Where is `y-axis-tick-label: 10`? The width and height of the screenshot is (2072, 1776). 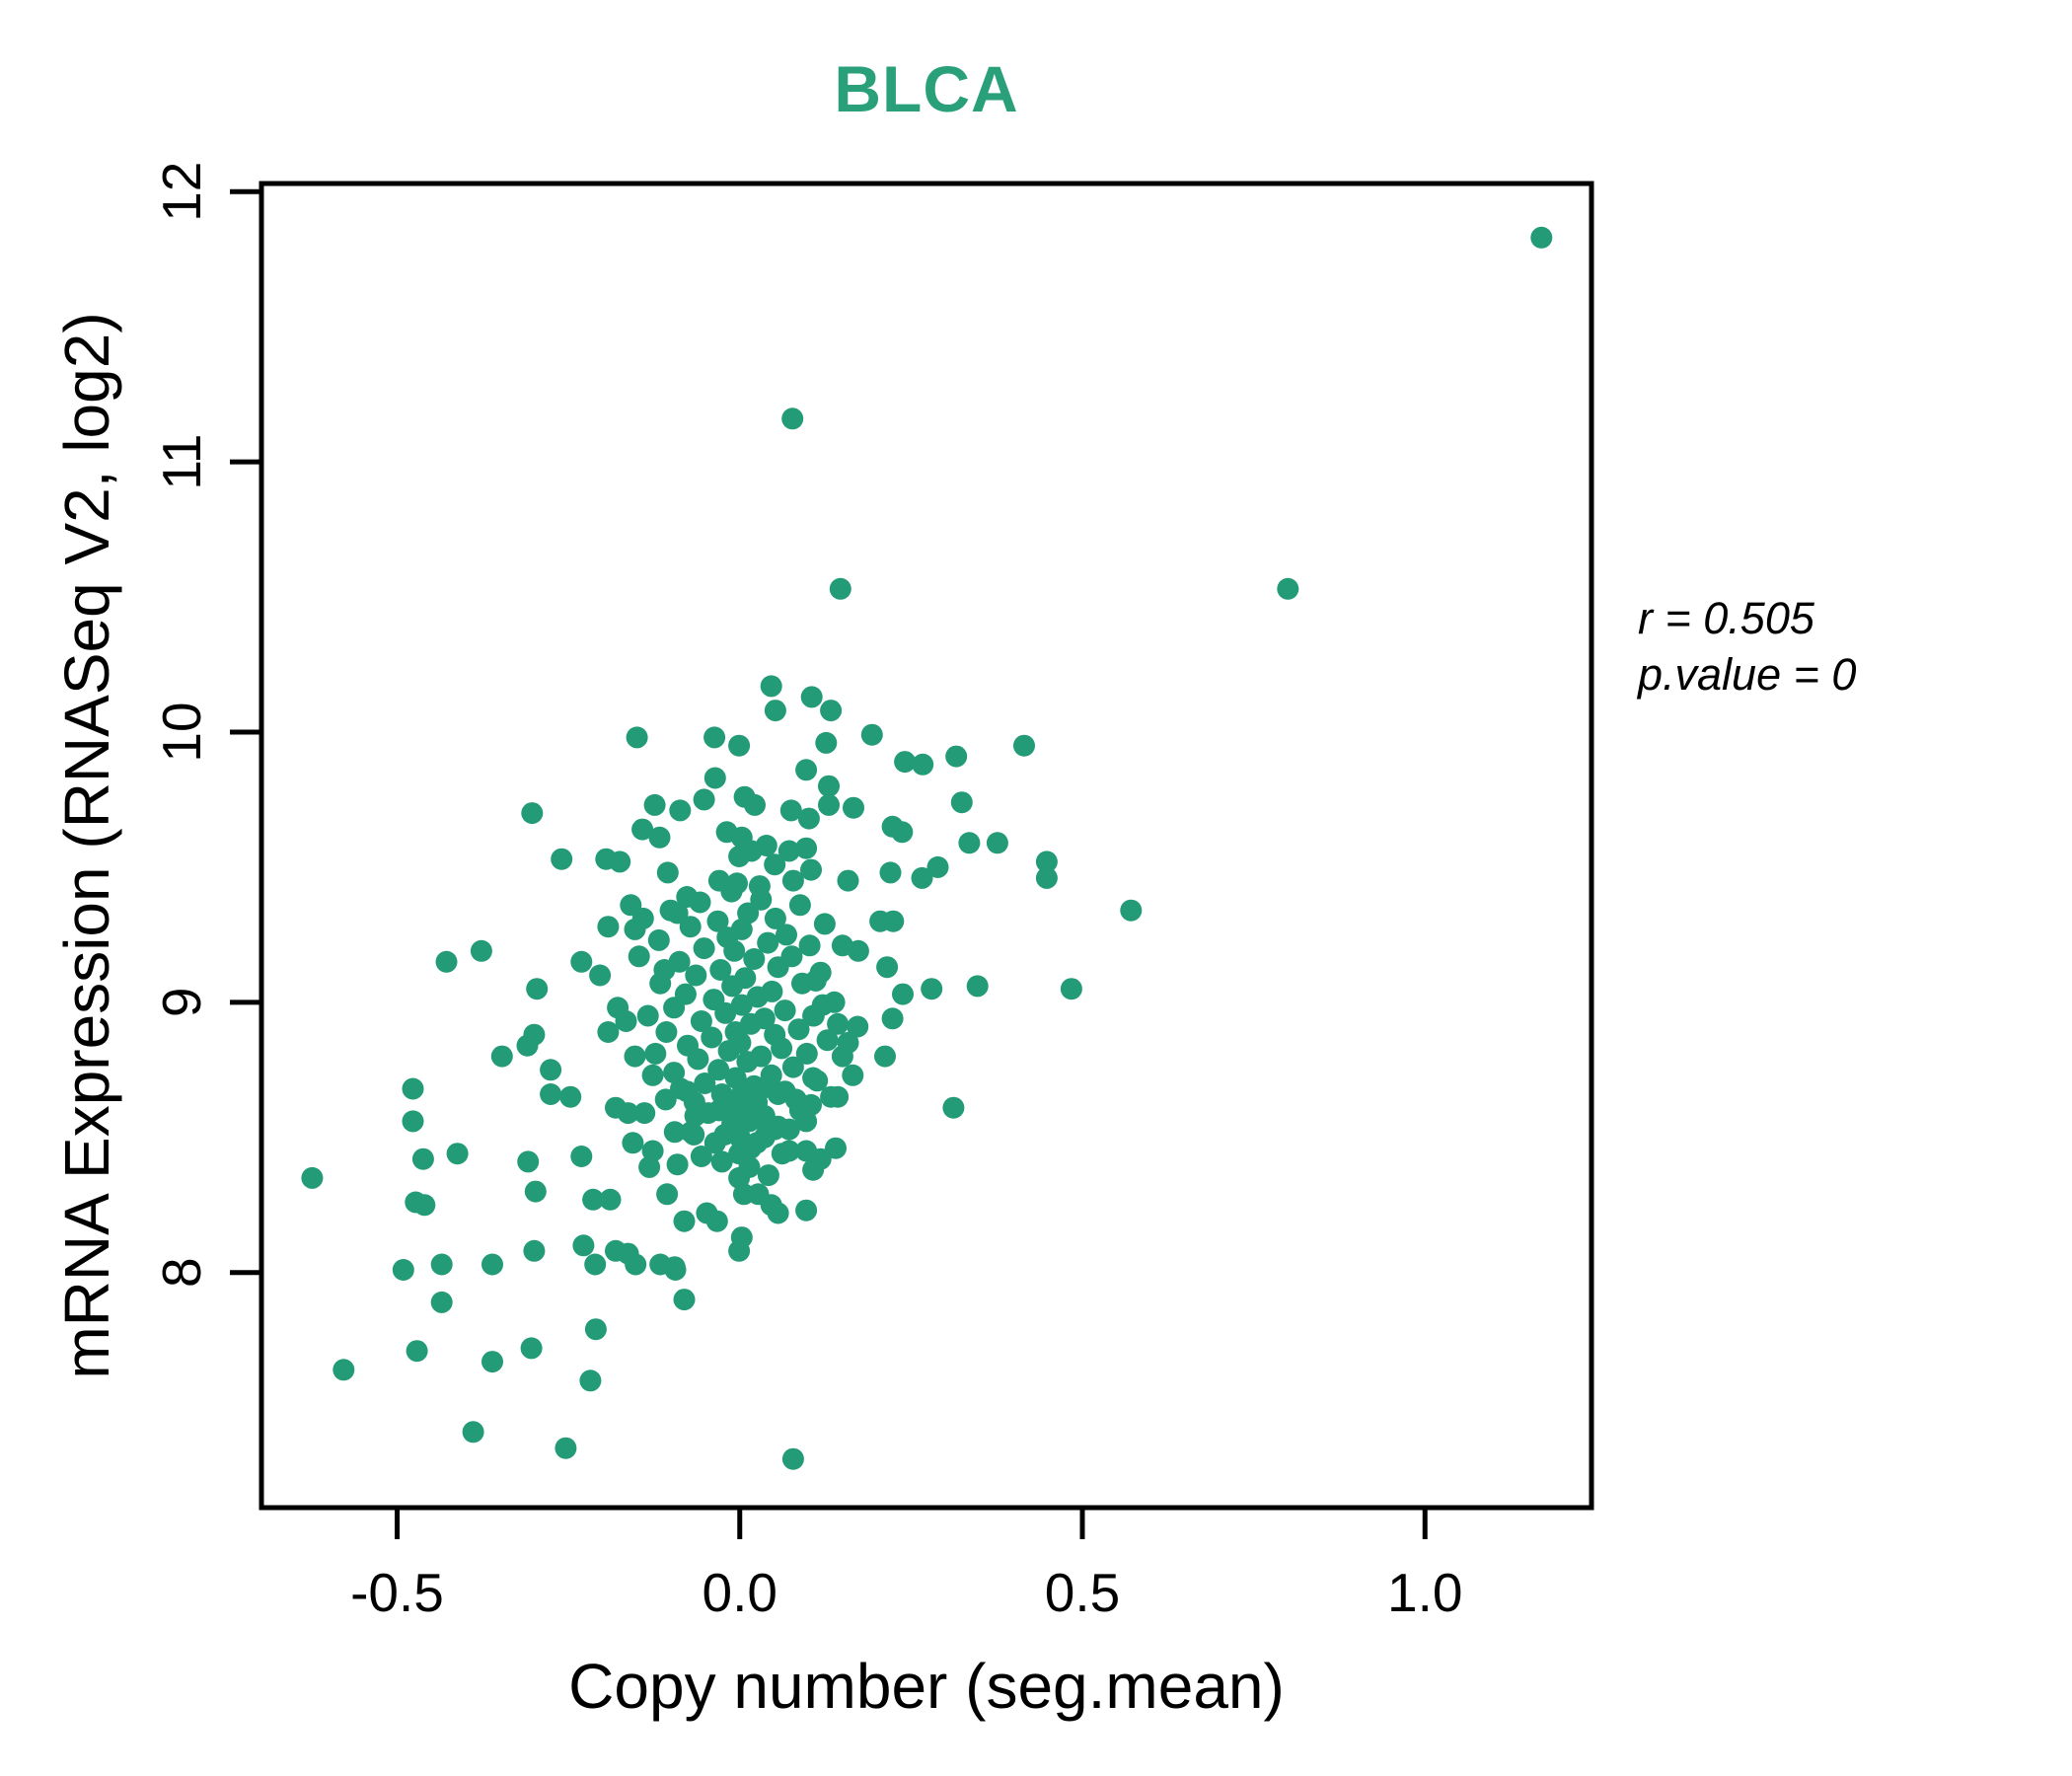
y-axis-tick-label: 10 is located at coordinates (181, 732).